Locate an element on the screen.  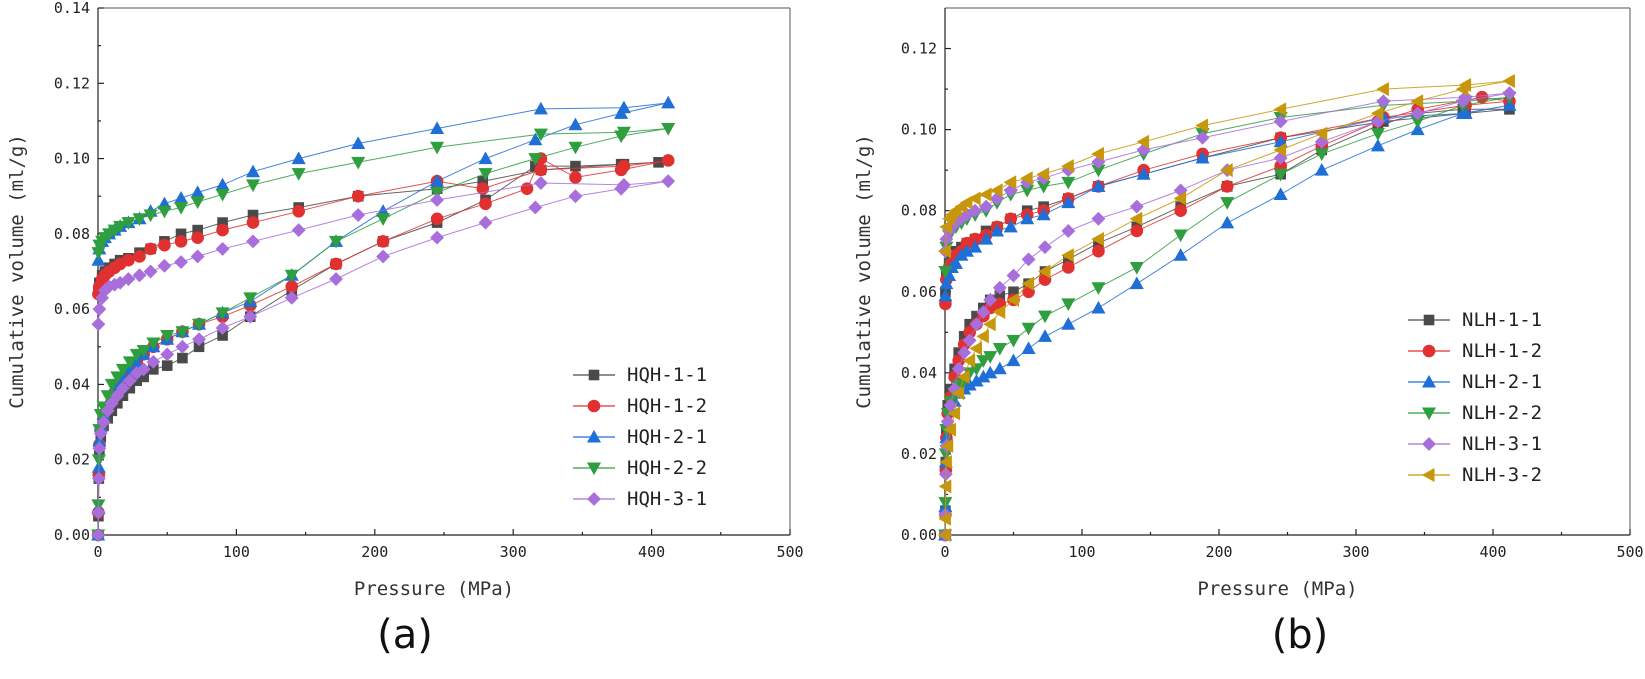
legend-label: NLH-2-1 is located at coordinates (1502, 382).